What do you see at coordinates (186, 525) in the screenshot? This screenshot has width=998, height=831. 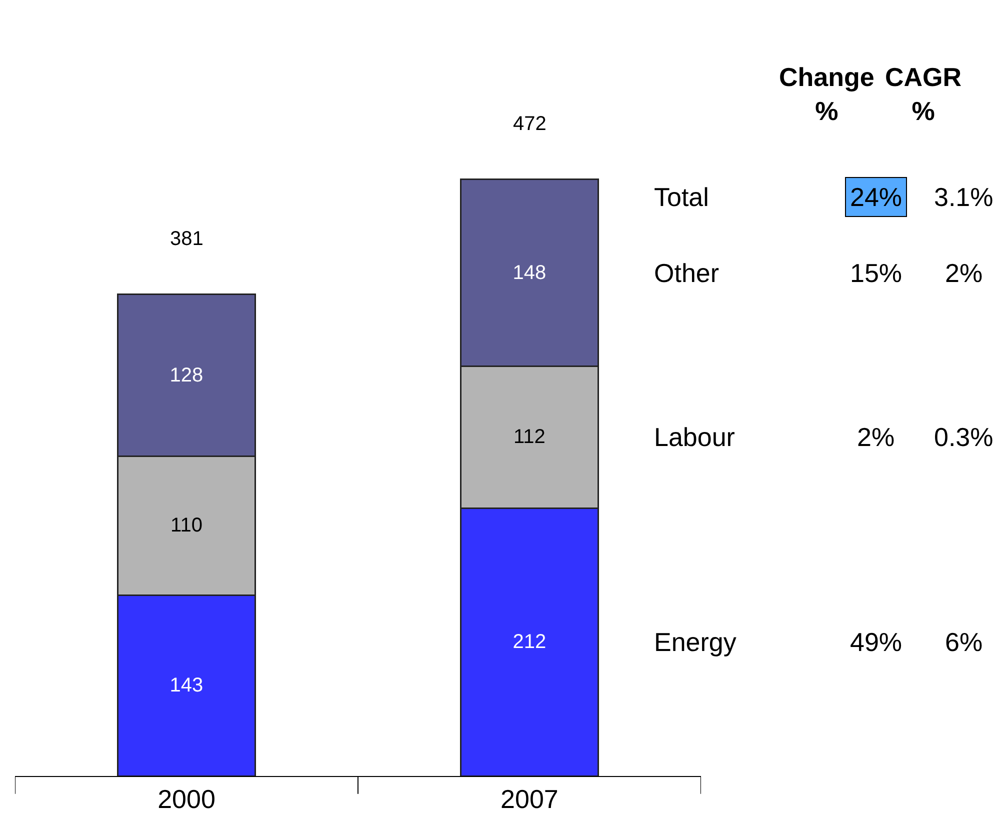 I see `data-label: 110` at bounding box center [186, 525].